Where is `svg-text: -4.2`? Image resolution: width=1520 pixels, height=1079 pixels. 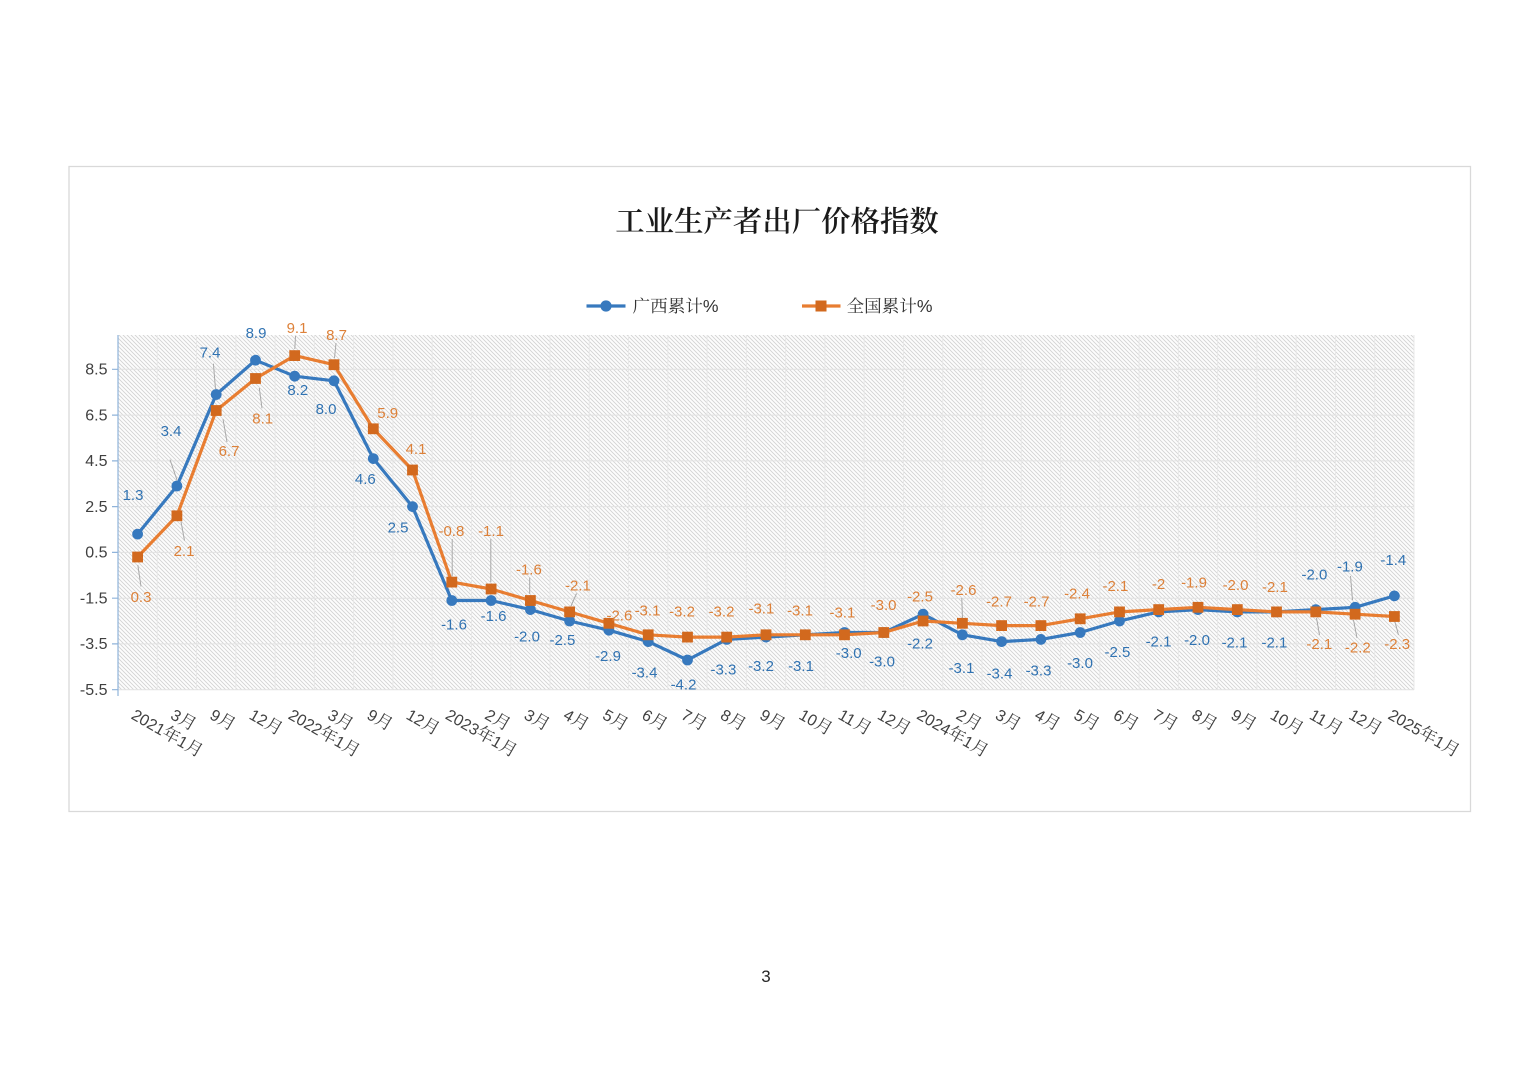
svg-text: -4.2 is located at coordinates (684, 685).